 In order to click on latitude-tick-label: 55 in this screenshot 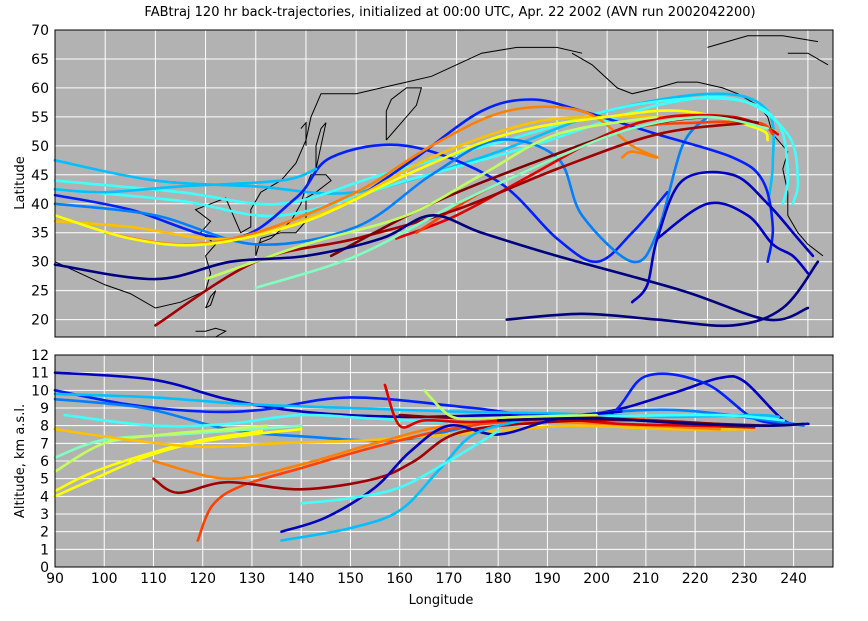, I will do `click(40, 118)`.